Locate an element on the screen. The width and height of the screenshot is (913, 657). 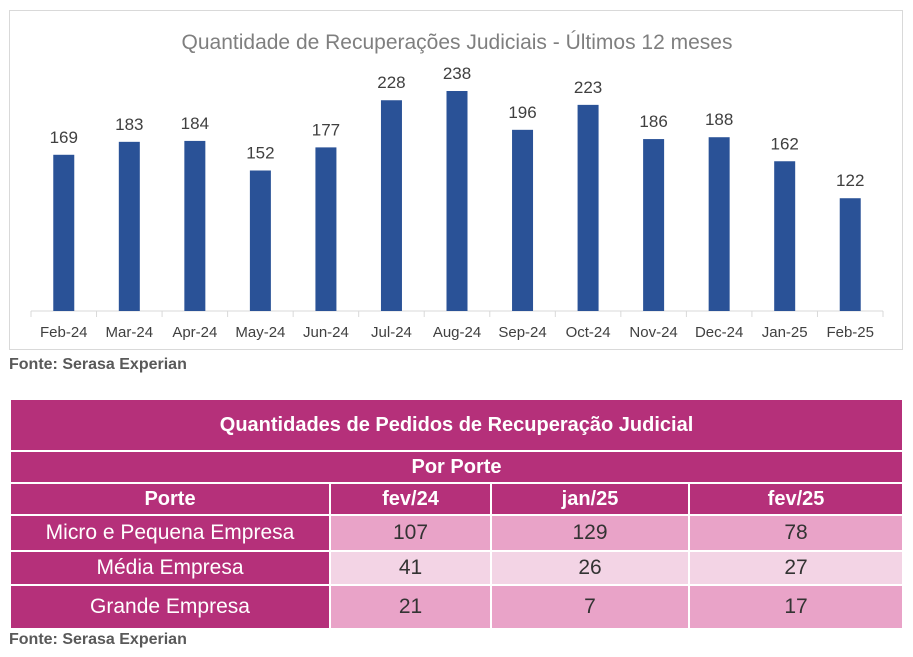
table-cell: 27 is located at coordinates (796, 568).